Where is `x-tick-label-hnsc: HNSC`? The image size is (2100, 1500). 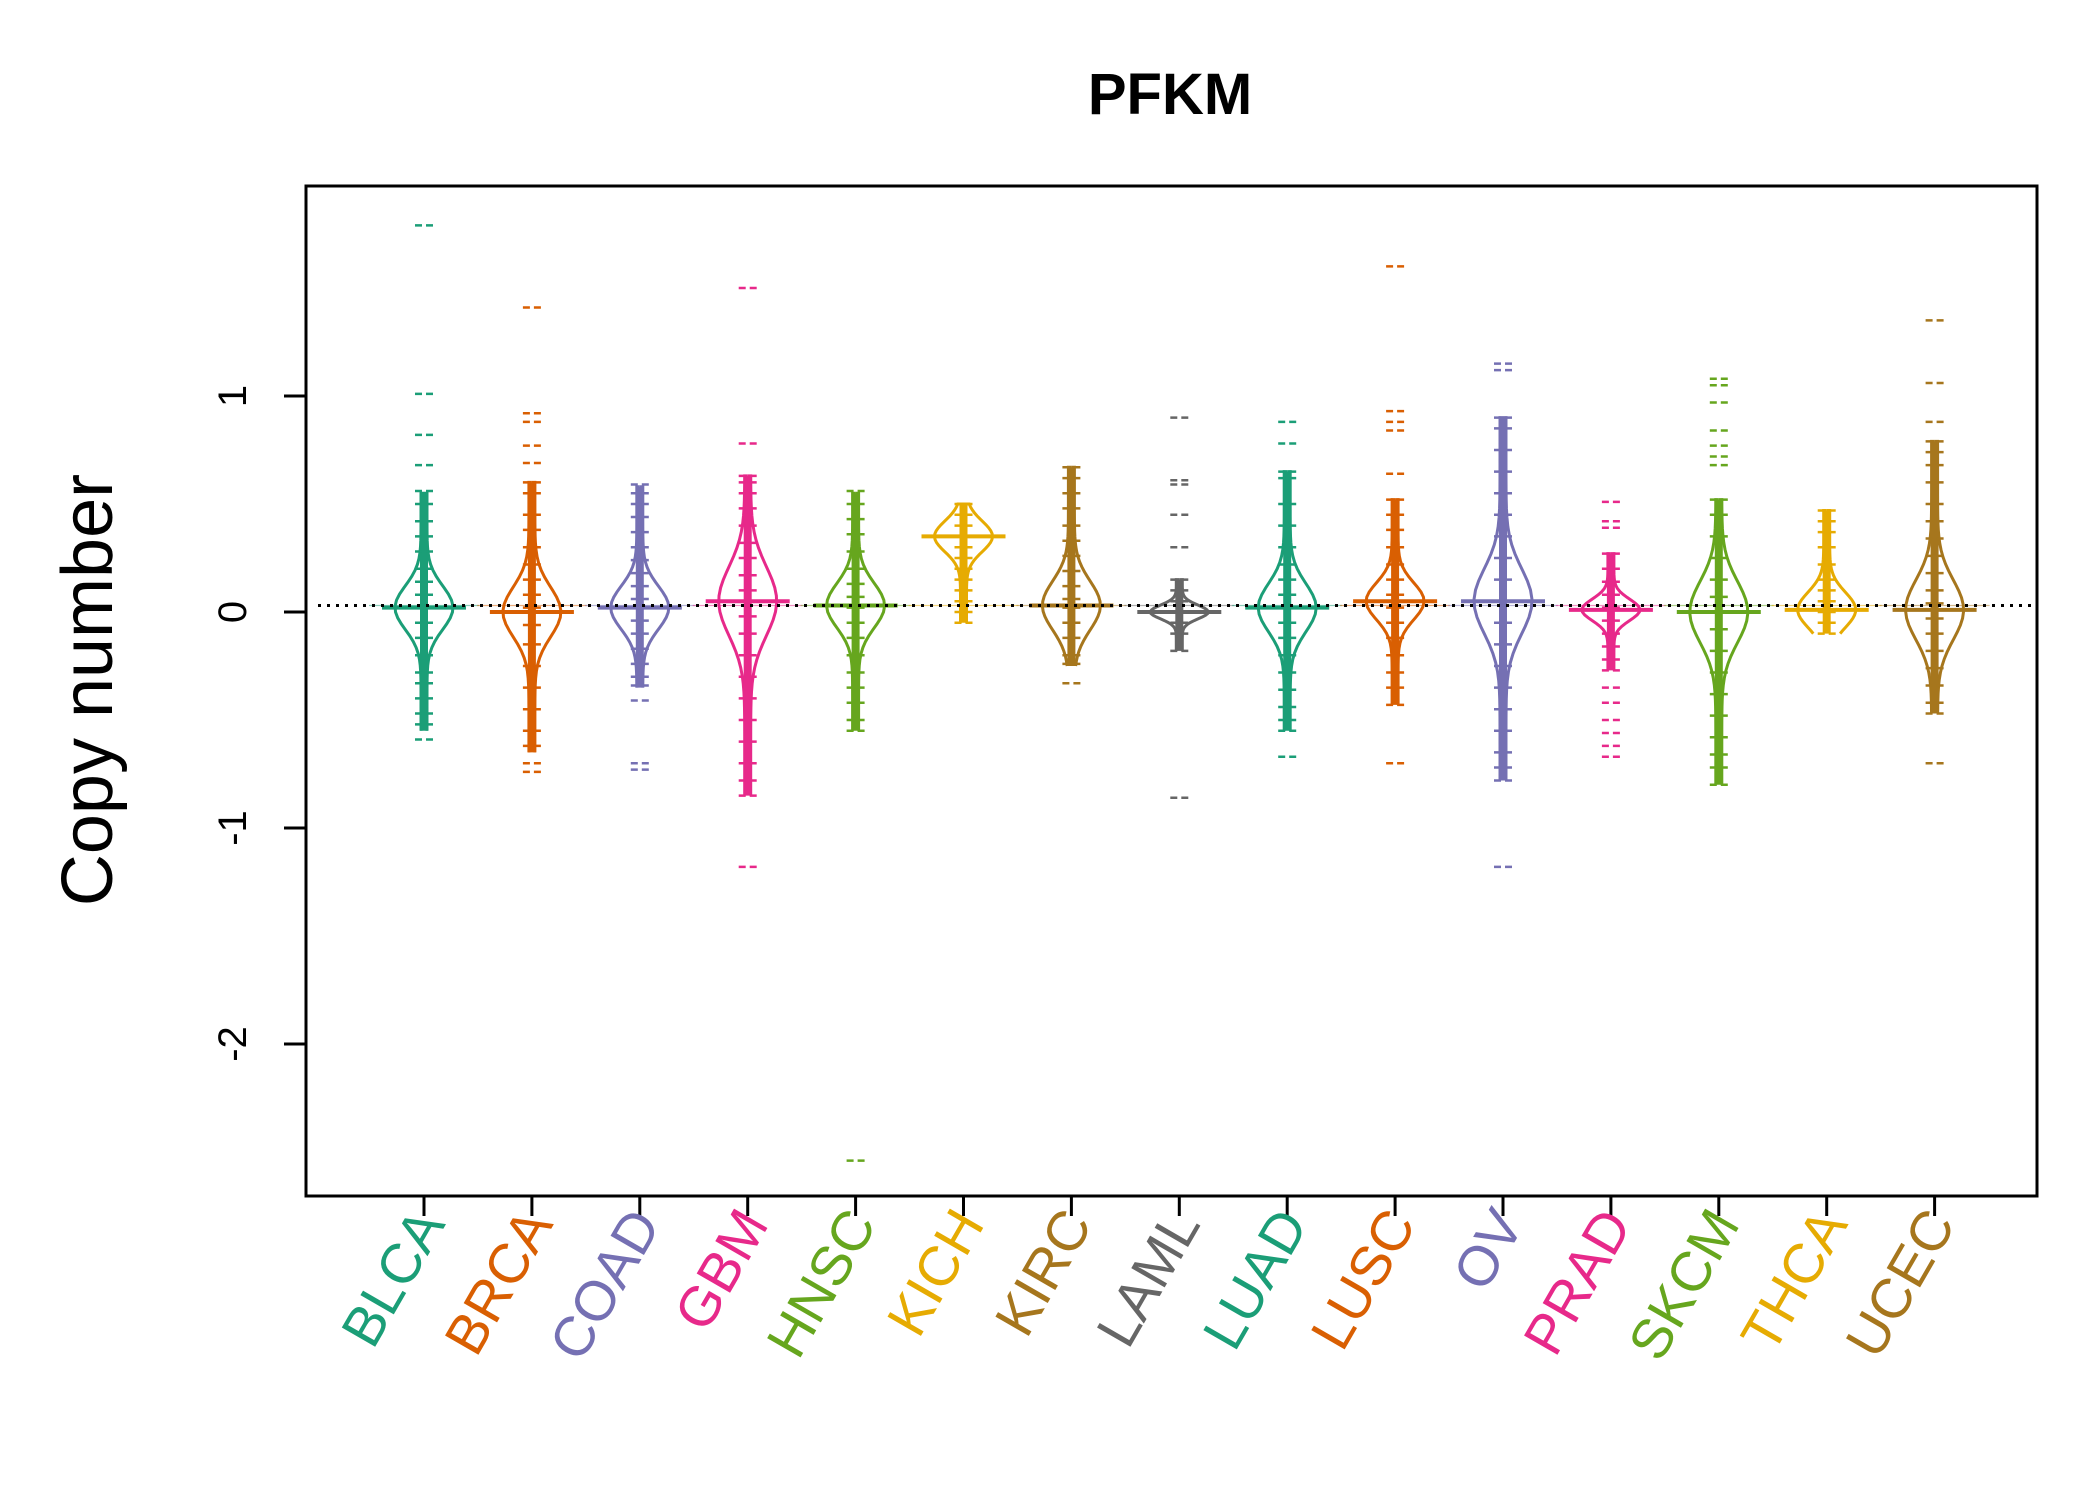
x-tick-label-hnsc: HNSC is located at coordinates (821, 1283).